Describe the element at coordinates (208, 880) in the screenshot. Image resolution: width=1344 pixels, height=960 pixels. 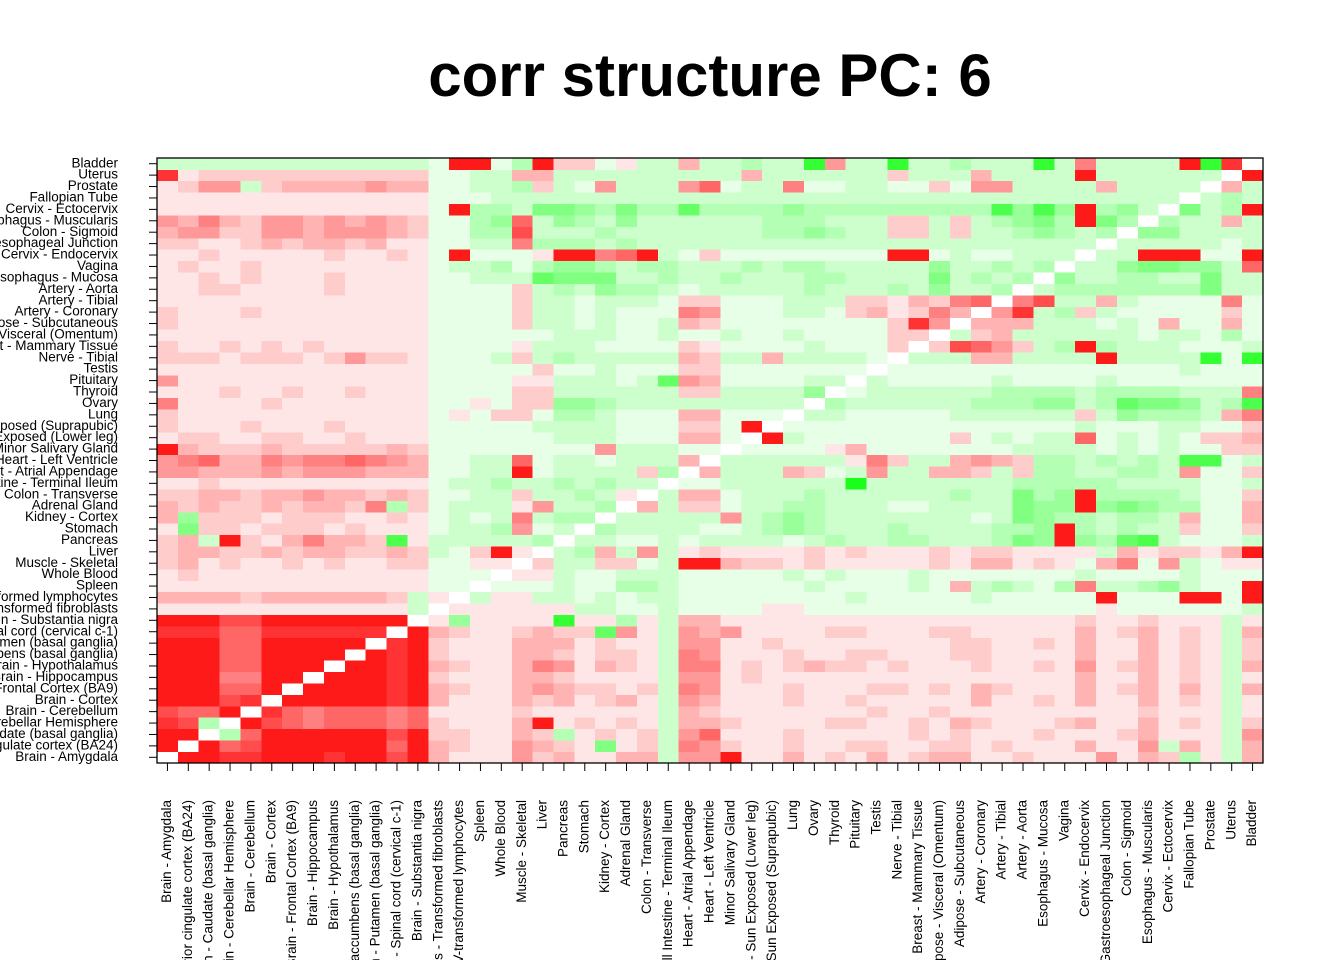
I see `x-tick-label: Brain - Caudate (basal ganglia)` at that location.